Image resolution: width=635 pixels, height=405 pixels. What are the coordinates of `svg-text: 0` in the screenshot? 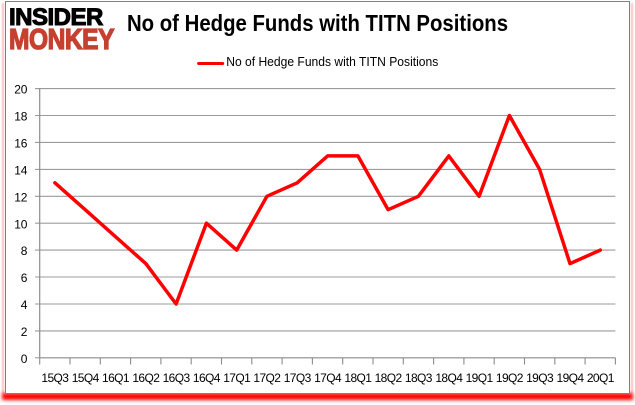 It's located at (24, 359).